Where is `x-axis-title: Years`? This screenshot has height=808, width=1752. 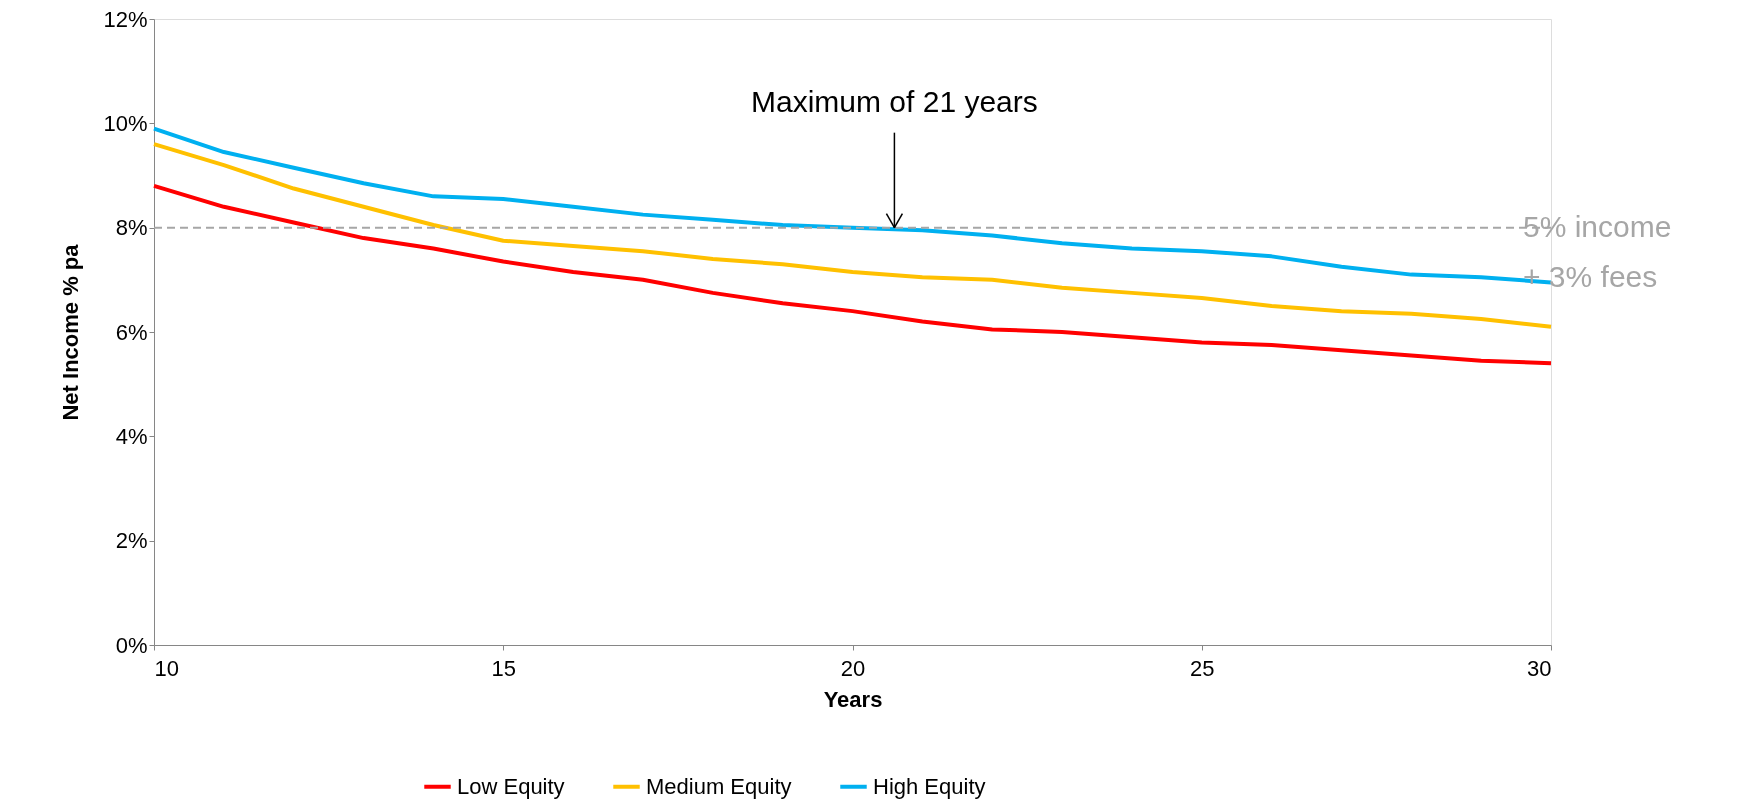
x-axis-title: Years is located at coordinates (853, 699).